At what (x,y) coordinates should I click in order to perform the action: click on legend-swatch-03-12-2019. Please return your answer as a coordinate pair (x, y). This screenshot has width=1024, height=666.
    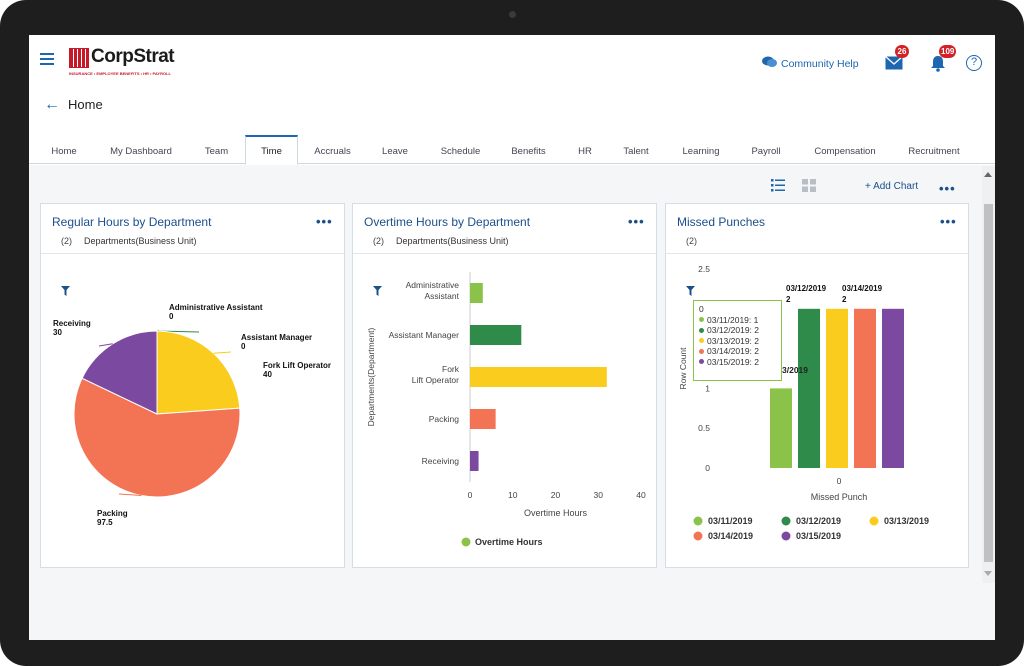
    Looking at the image, I should click on (786, 521).